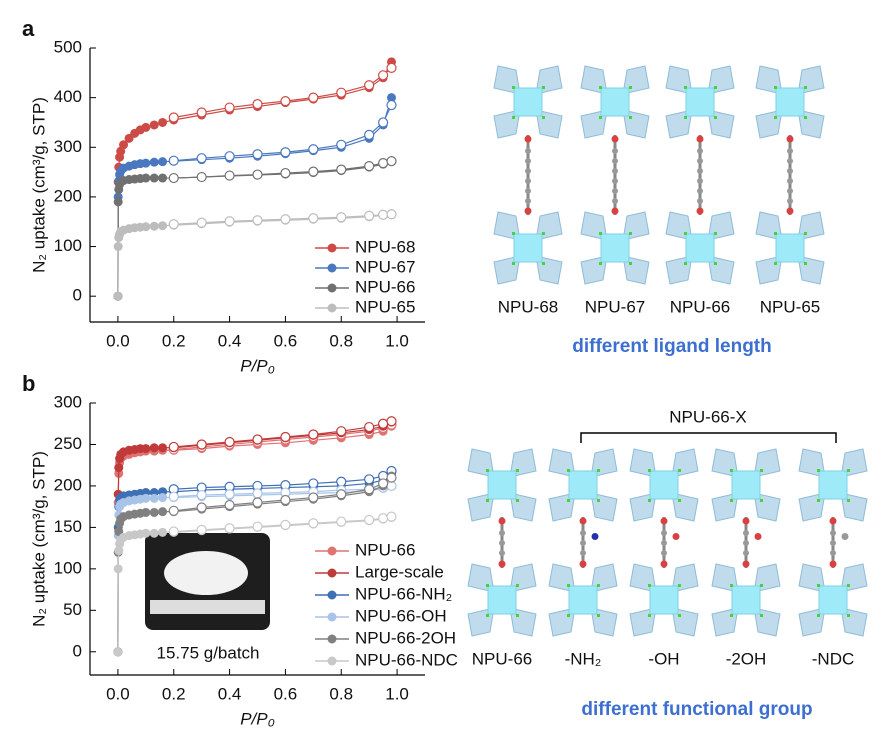  What do you see at coordinates (77, 650) in the screenshot?
I see `y-tick-label: 0` at bounding box center [77, 650].